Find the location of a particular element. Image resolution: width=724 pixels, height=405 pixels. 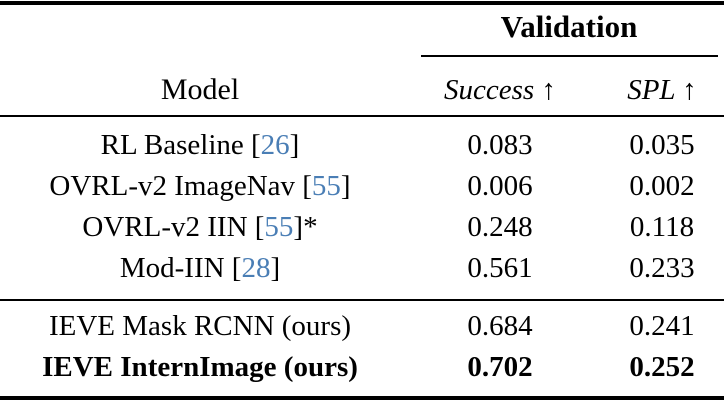

table-row: OVRL-v2 ImageNav [55] 0.006 0.002 is located at coordinates (362, 186).